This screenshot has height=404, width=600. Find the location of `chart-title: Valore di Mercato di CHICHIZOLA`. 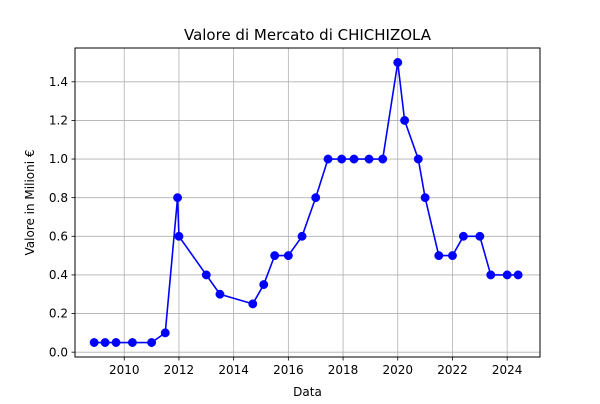

chart-title: Valore di Mercato di CHICHIZOLA is located at coordinates (308, 35).